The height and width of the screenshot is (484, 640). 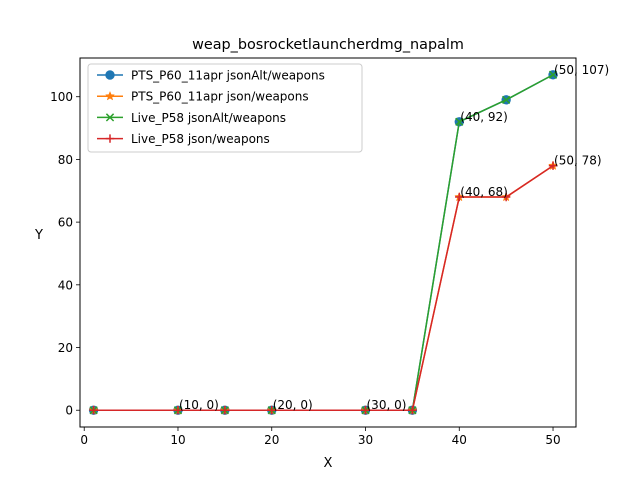 What do you see at coordinates (200, 139) in the screenshot?
I see `legend-label: Live_P58 json/weapons` at bounding box center [200, 139].